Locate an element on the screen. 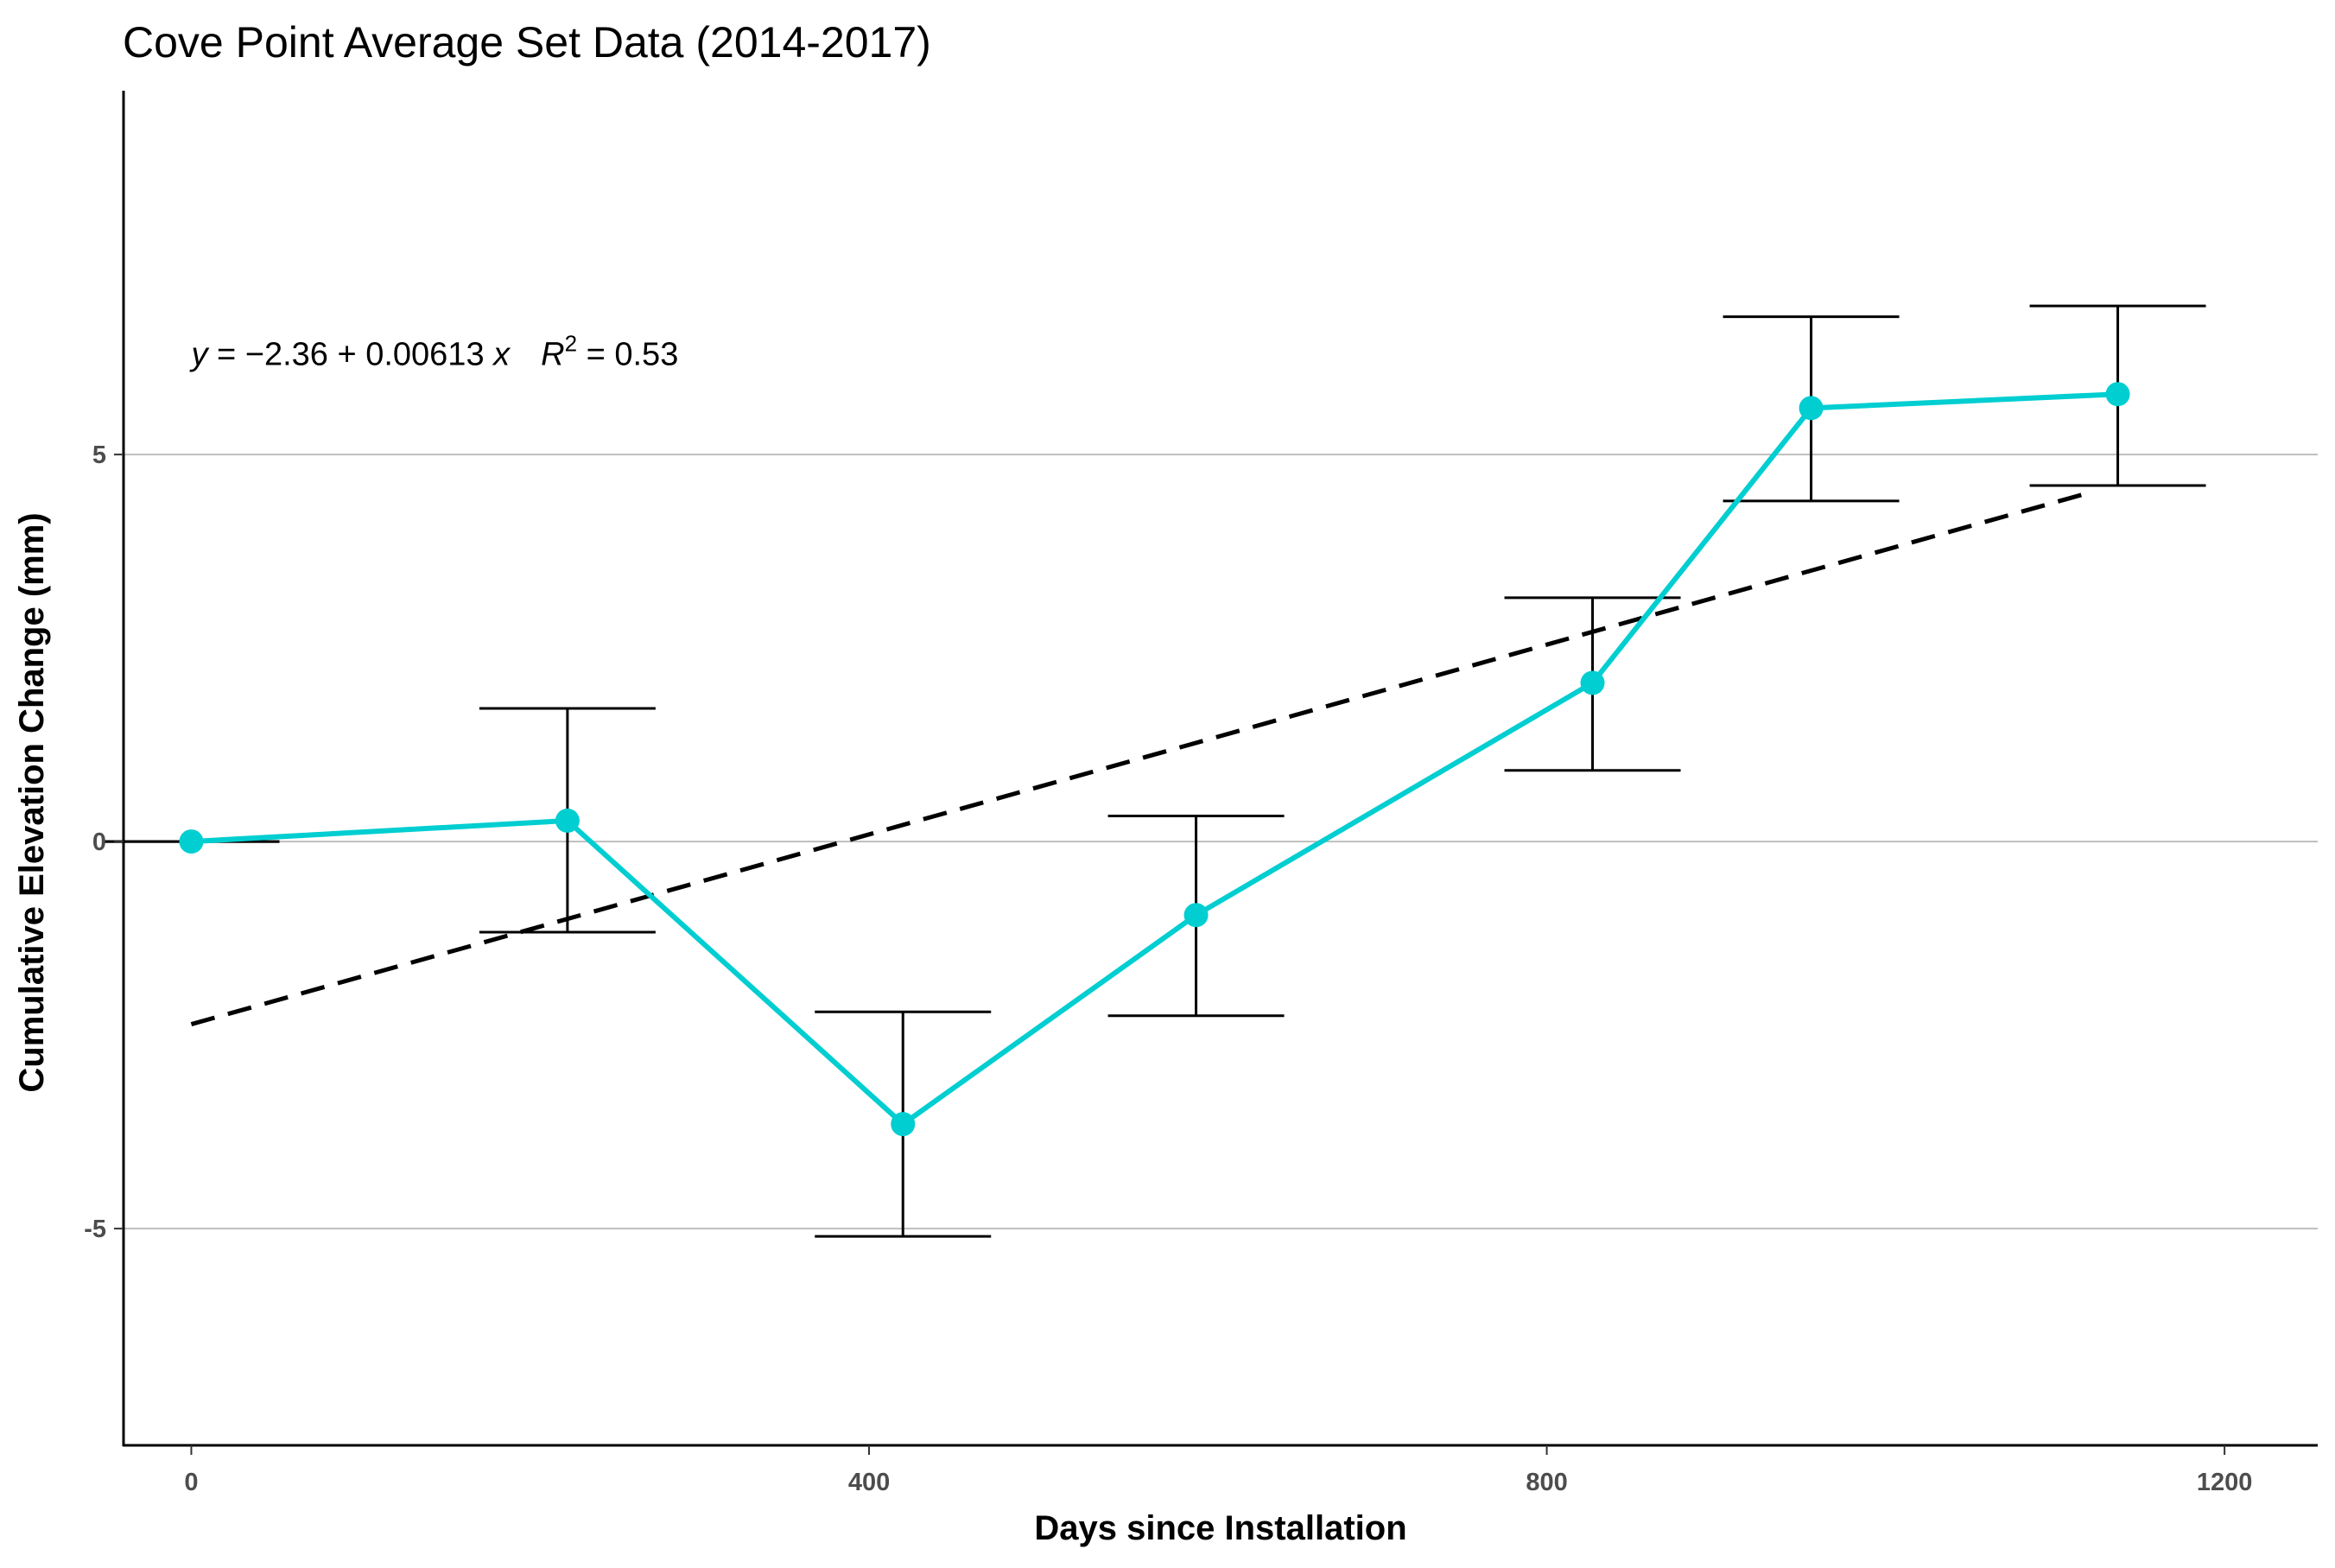 This screenshot has width=2335, height=1568. y-axis-title: Cumulative Elevation Change (mm) is located at coordinates (32, 802).